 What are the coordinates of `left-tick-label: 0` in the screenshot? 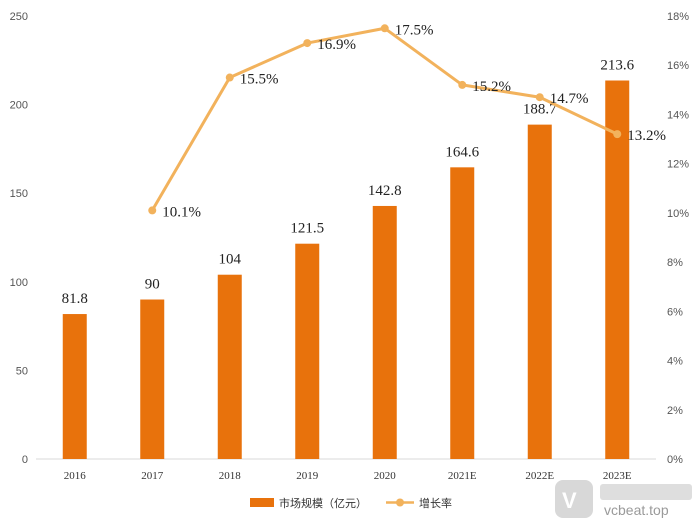 It's located at (25, 460).